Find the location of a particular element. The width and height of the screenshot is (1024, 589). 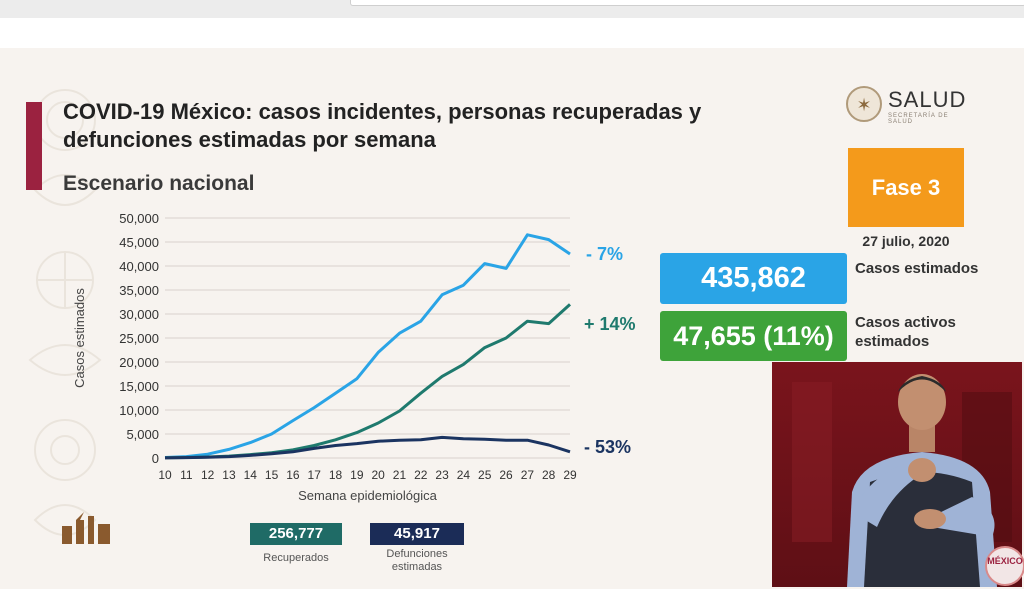

x-tick-label: 14 is located at coordinates (251, 475).